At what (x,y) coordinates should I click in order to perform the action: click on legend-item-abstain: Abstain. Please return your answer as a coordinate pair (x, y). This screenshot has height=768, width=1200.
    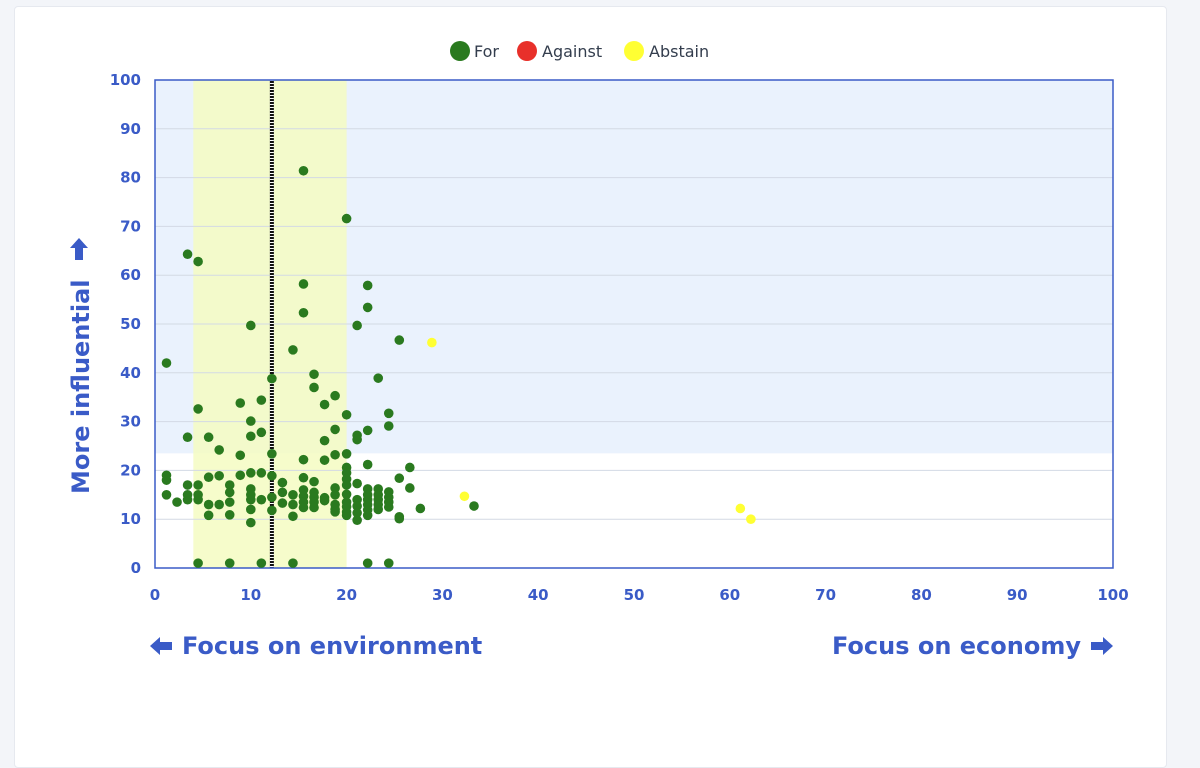
    Looking at the image, I should click on (666, 51).